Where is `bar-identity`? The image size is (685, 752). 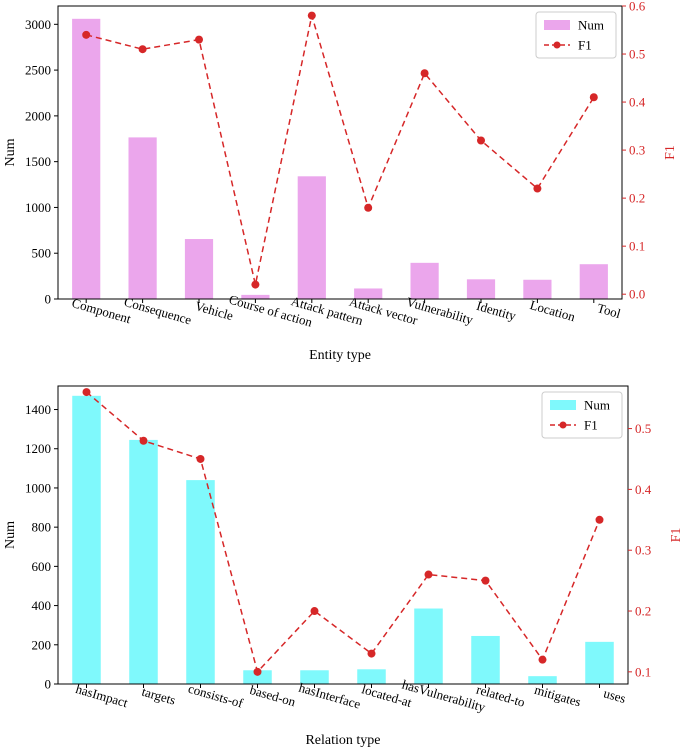
bar-identity is located at coordinates (481, 289).